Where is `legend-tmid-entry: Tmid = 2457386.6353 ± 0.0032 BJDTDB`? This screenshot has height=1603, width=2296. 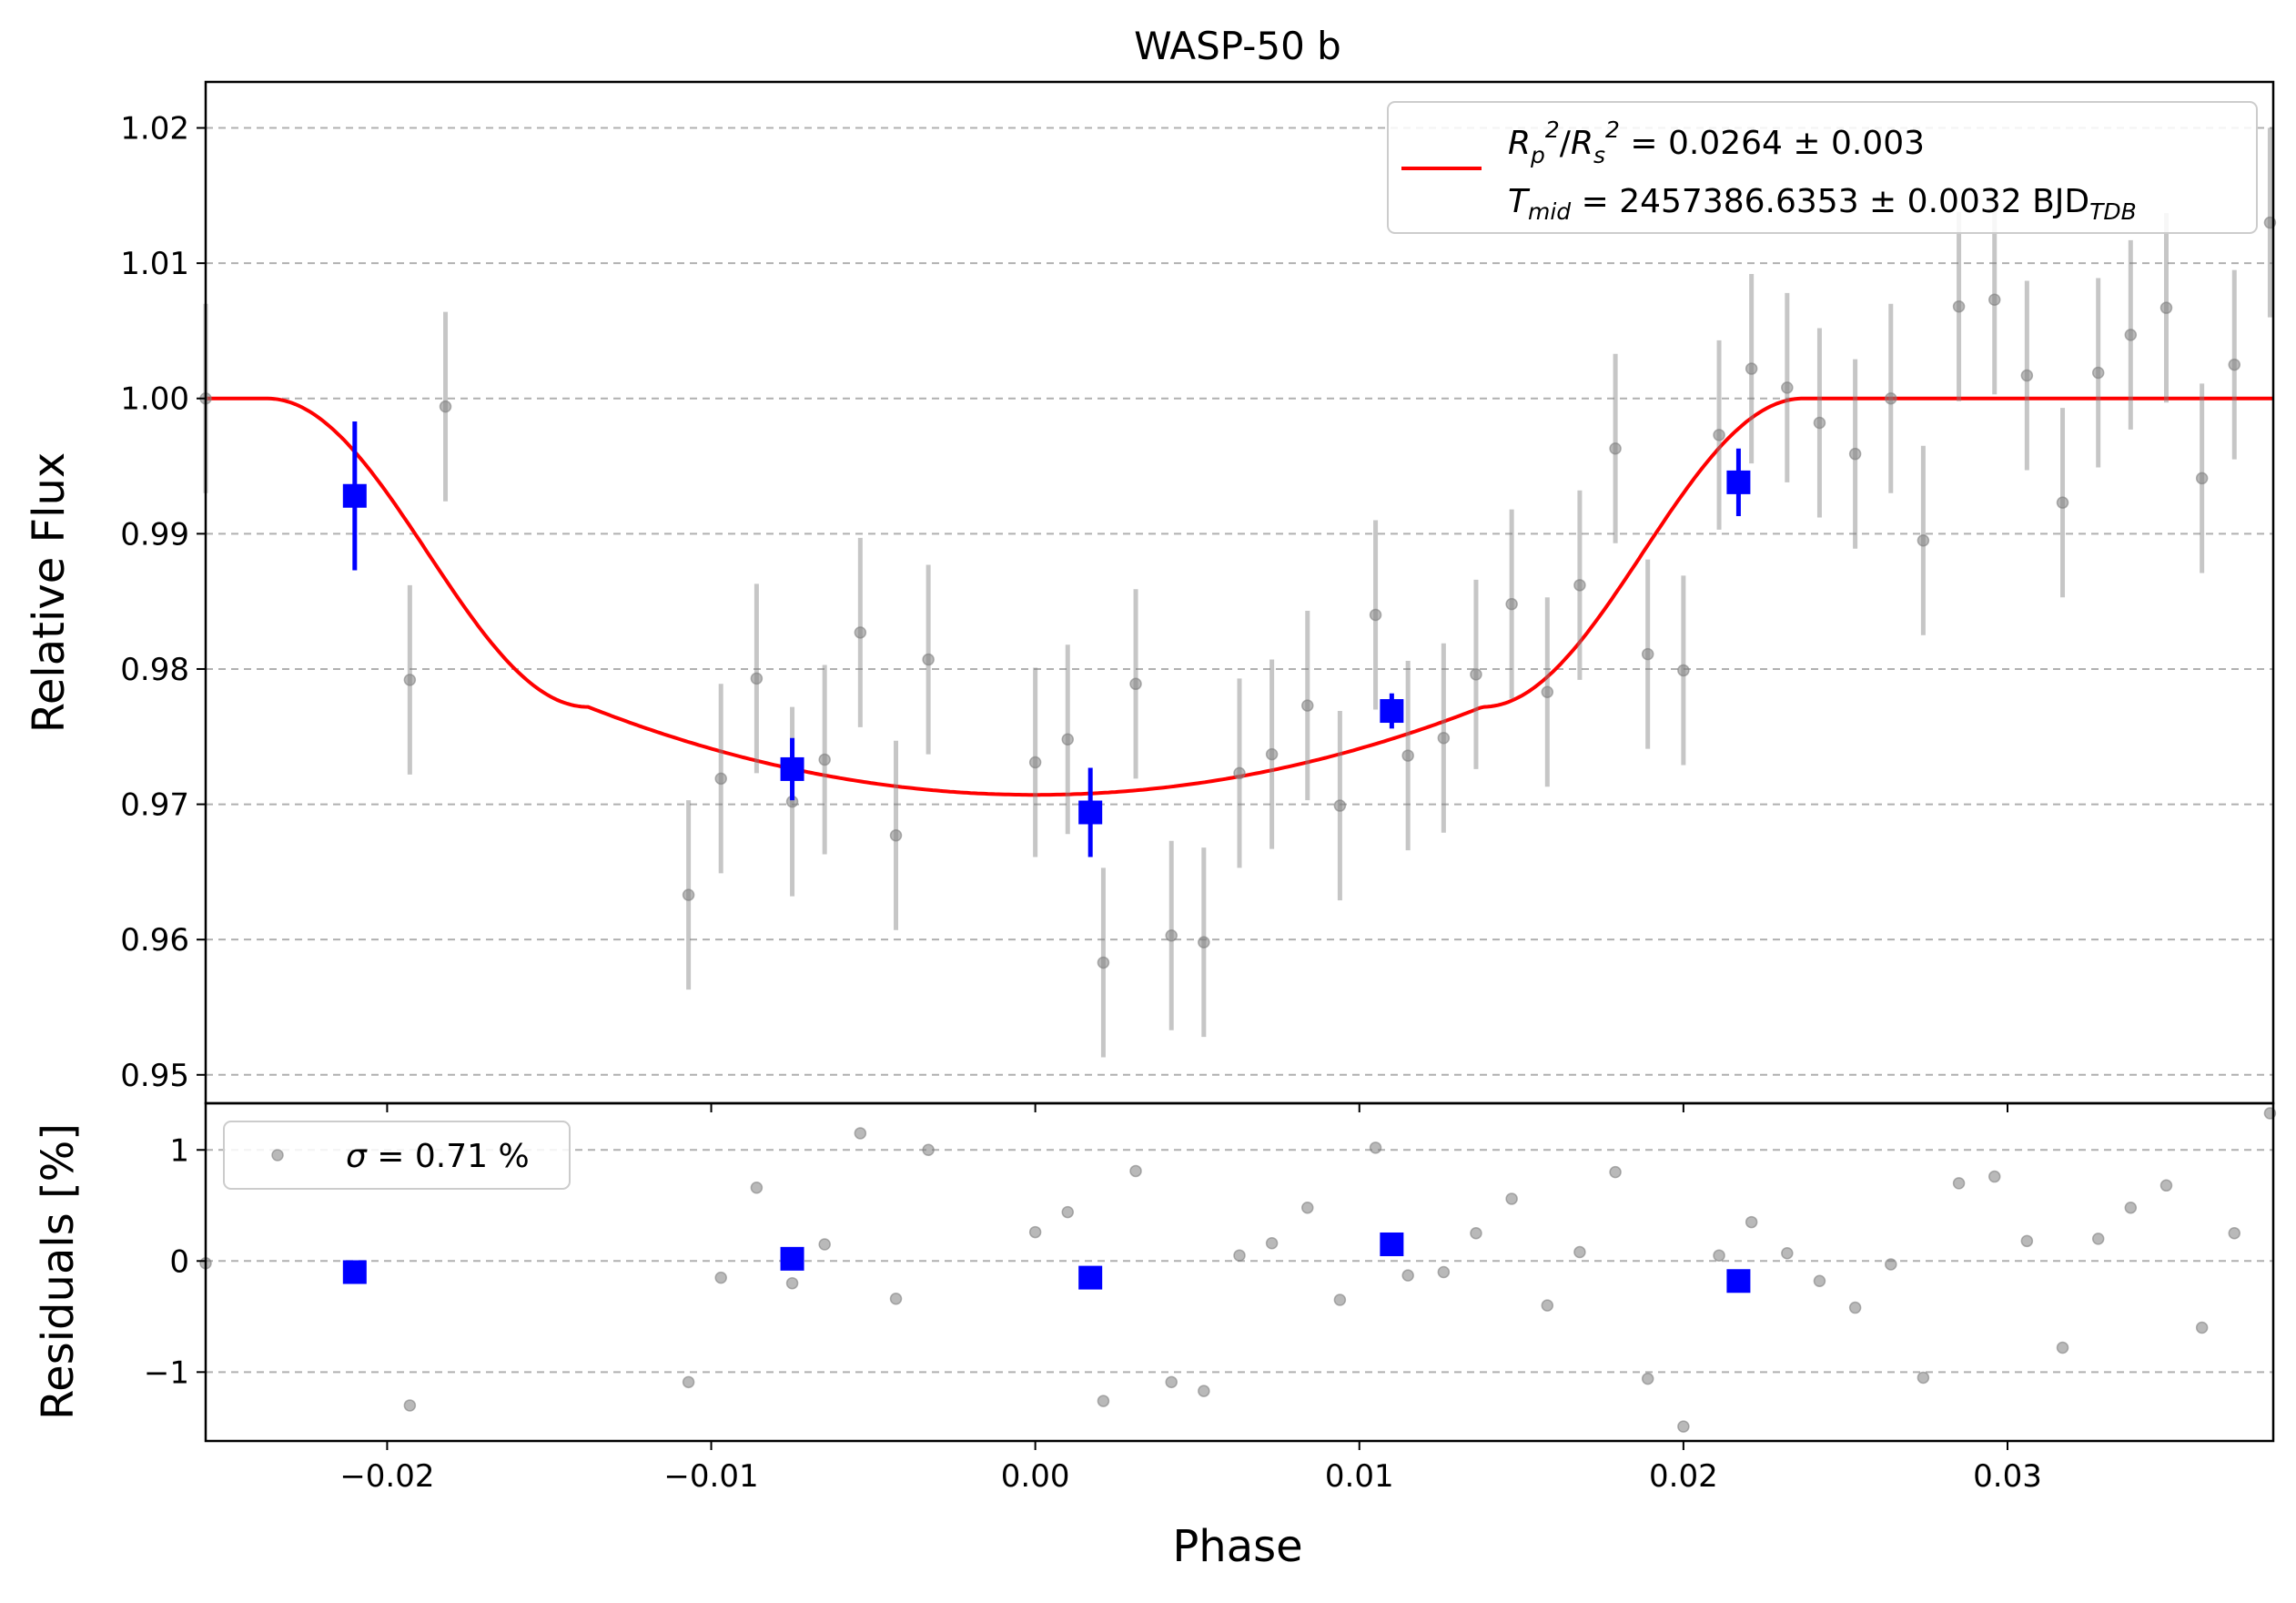 legend-tmid-entry: Tmid = 2457386.6353 ± 0.0032 BJDTDB is located at coordinates (1823, 204).